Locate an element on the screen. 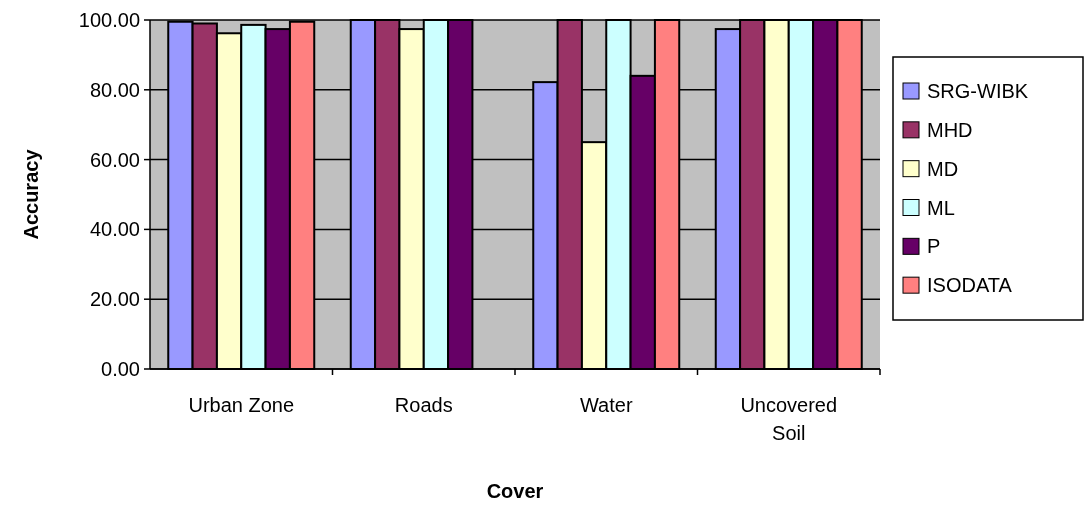  legend-label: MD is located at coordinates (943, 168).